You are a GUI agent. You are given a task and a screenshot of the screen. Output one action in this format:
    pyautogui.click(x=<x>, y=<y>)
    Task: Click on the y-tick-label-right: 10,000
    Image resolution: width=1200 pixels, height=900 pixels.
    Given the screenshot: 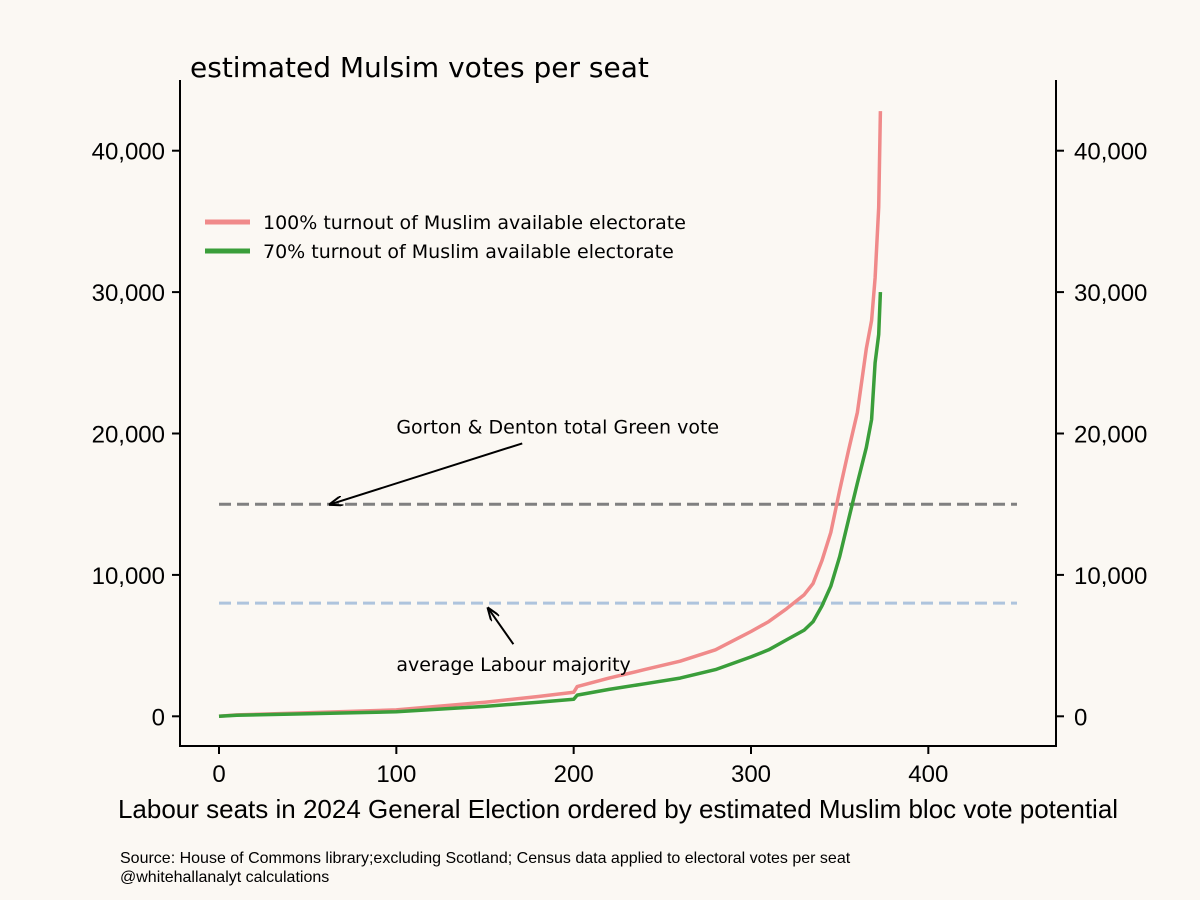 What is the action you would take?
    pyautogui.click(x=1110, y=576)
    